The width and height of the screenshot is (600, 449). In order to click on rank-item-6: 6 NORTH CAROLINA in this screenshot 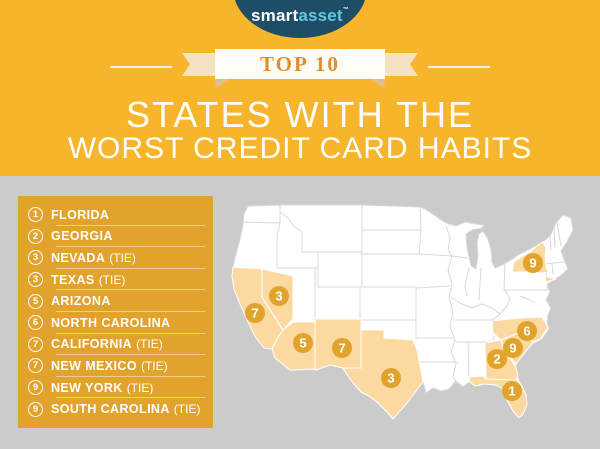, I will do `click(116, 323)`.